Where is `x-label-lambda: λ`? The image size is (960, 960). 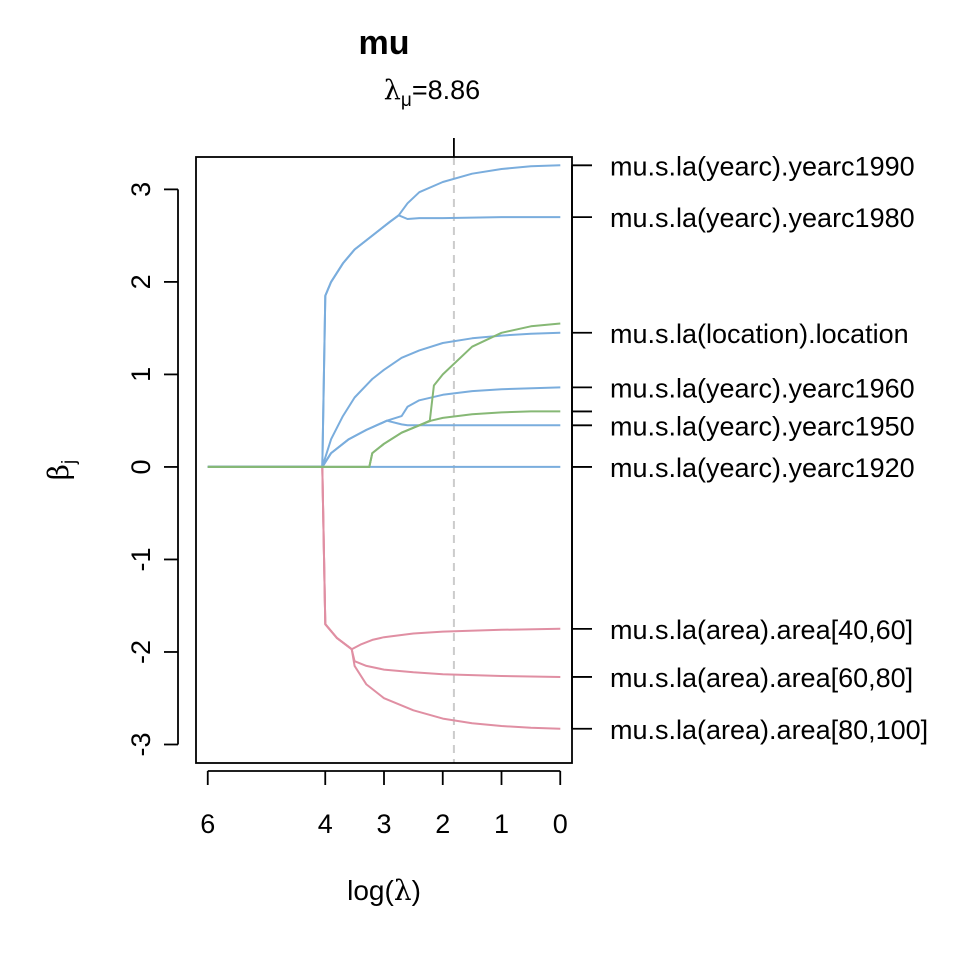 x-label-lambda: λ is located at coordinates (403, 890).